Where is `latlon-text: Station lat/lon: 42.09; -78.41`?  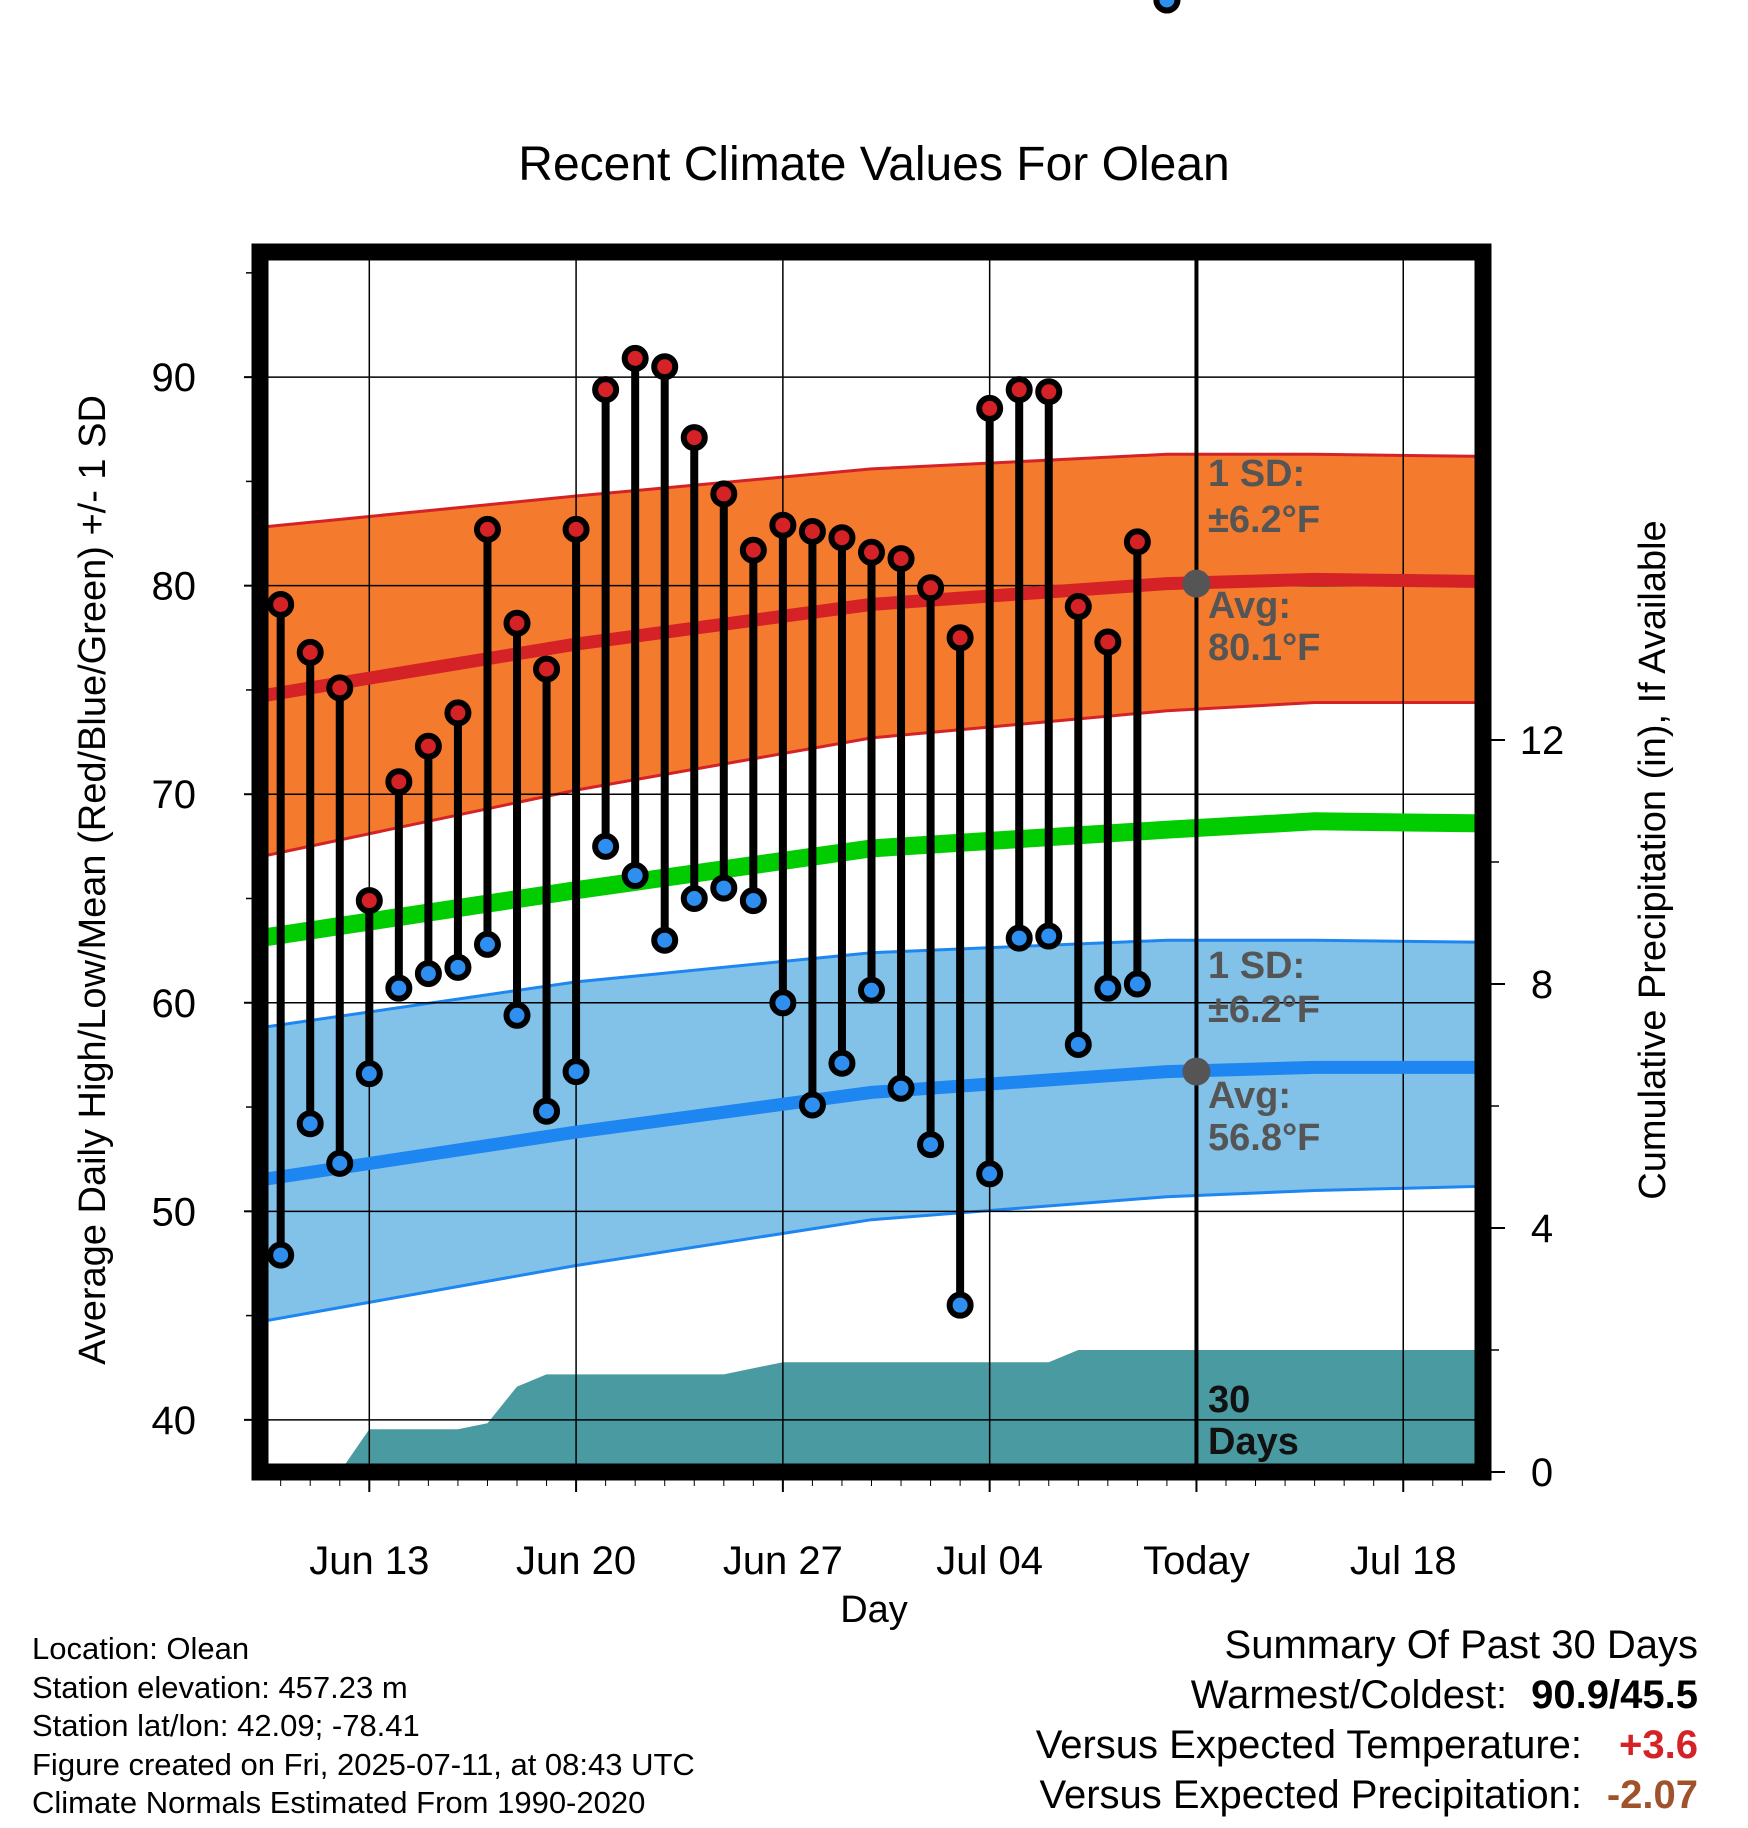 latlon-text: Station lat/lon: 42.09; -78.41 is located at coordinates (226, 1725).